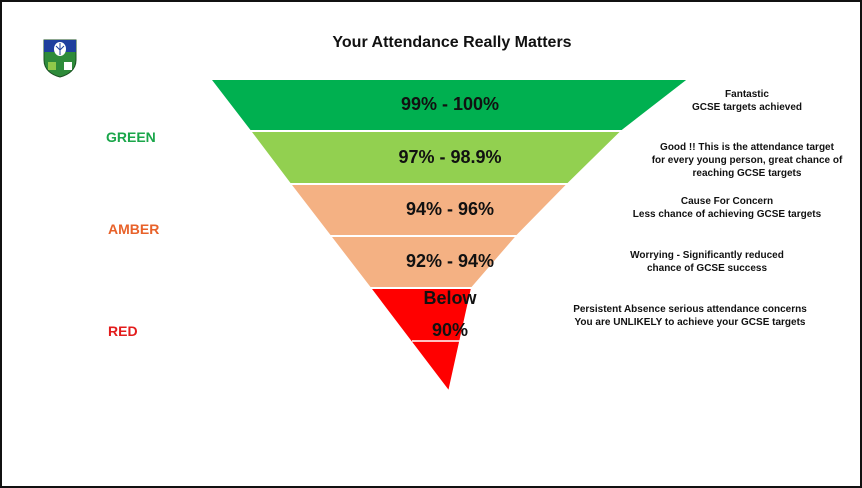 This screenshot has width=862, height=488. Describe the element at coordinates (134, 229) in the screenshot. I see `band-label-amber: AMBER` at that location.